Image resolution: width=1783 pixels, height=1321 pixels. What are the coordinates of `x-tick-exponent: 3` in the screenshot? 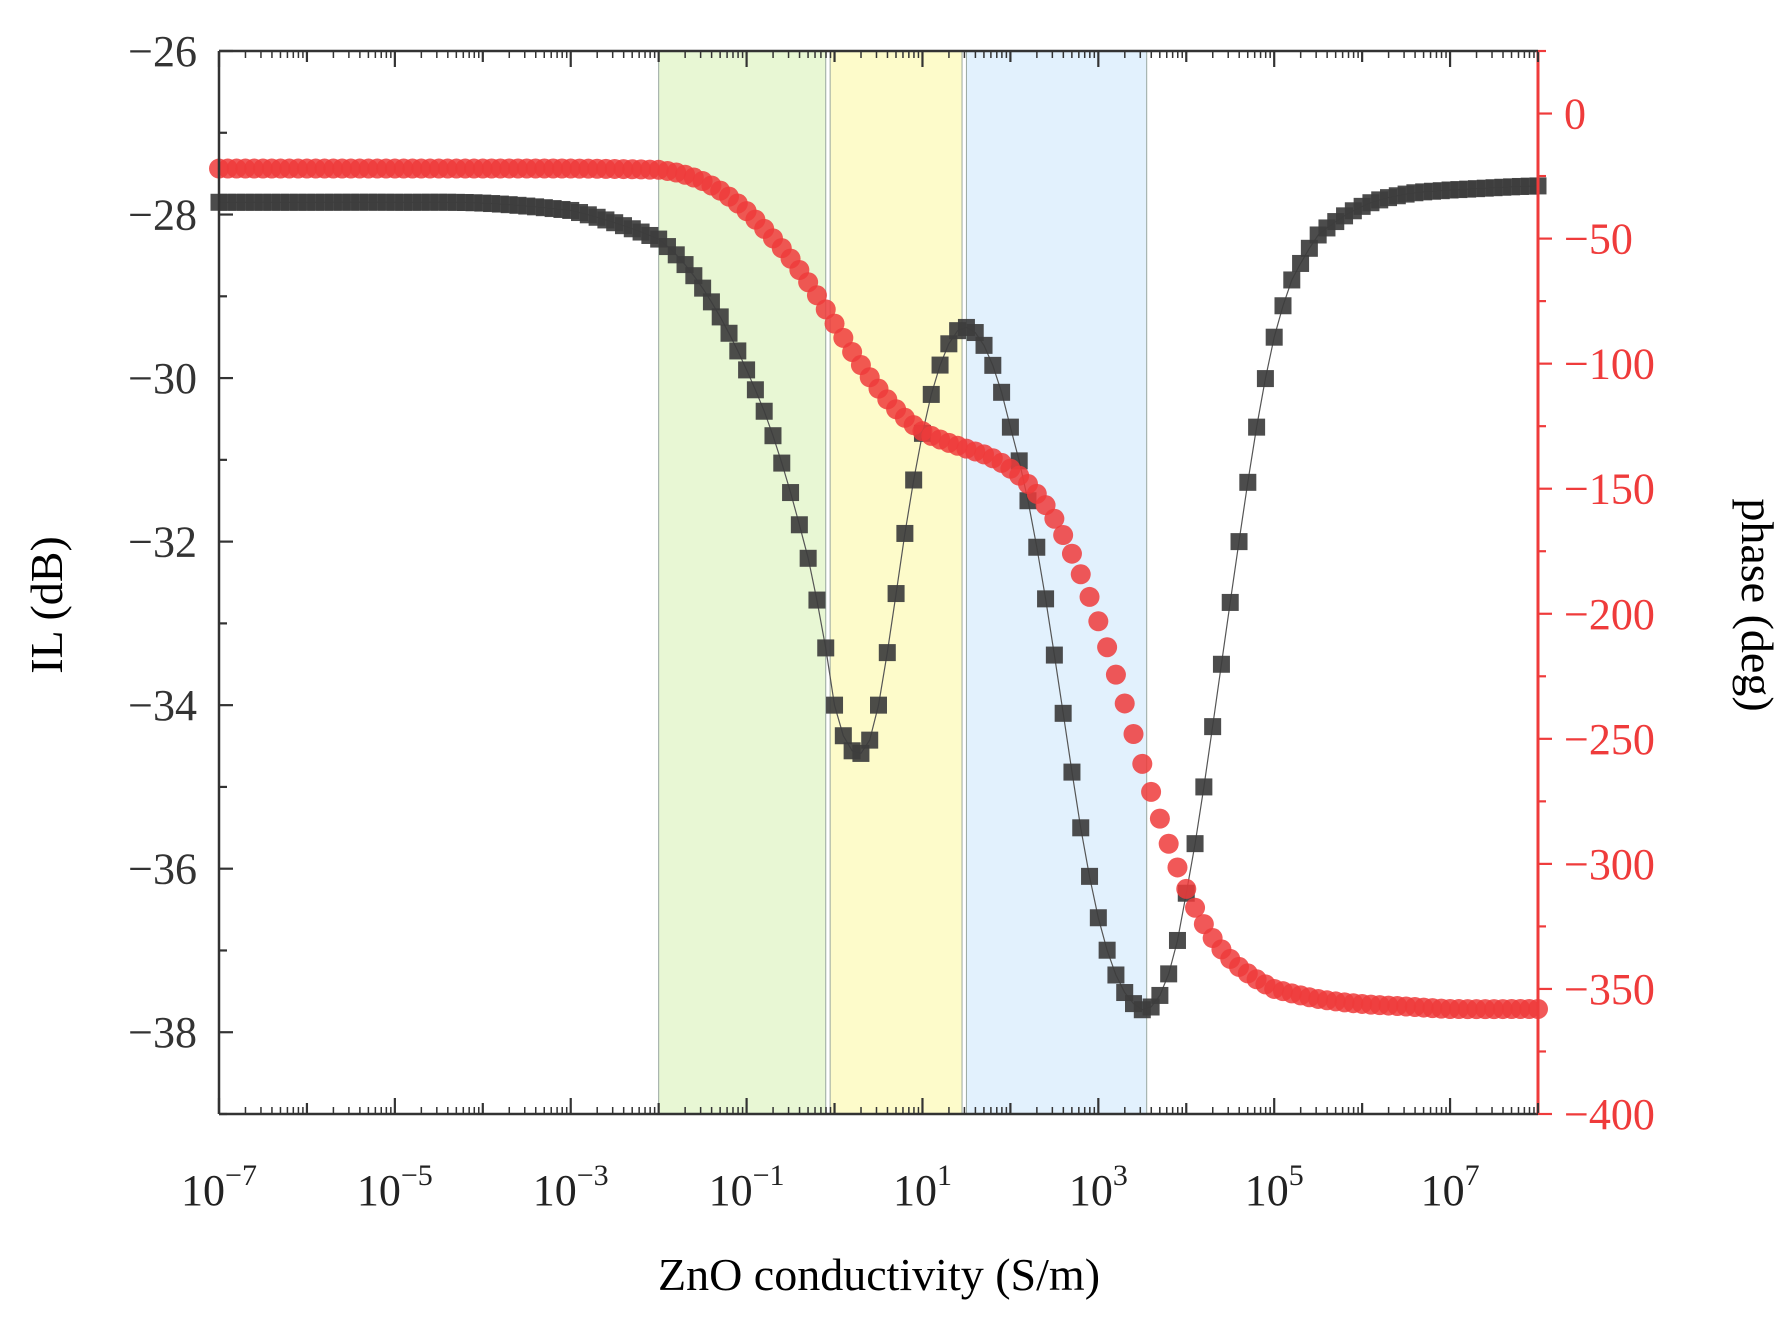 It's located at (1120, 1175).